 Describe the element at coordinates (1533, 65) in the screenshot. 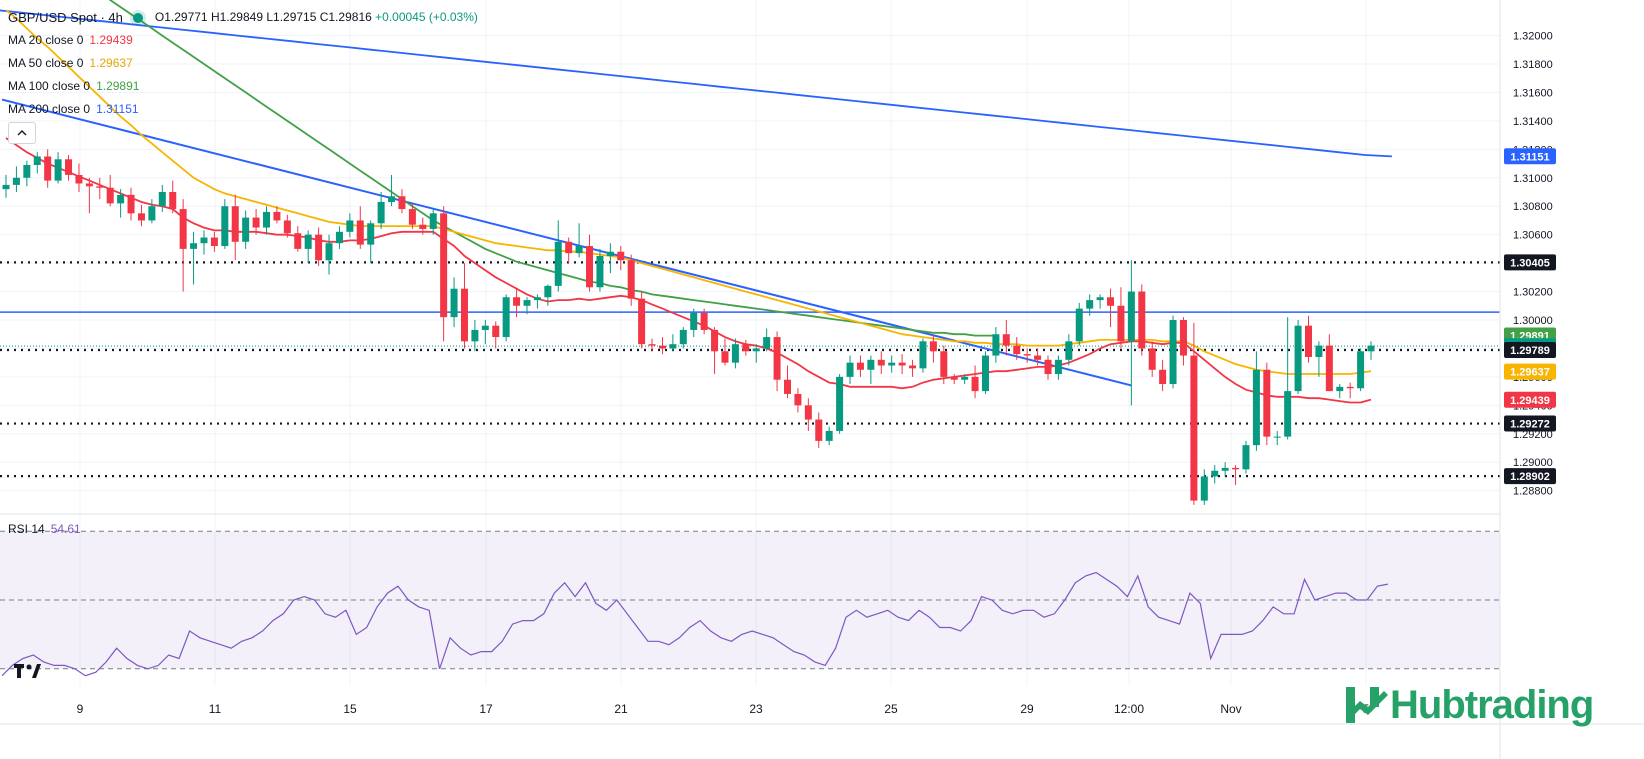

I see `price-tick-label: 1.31800` at that location.